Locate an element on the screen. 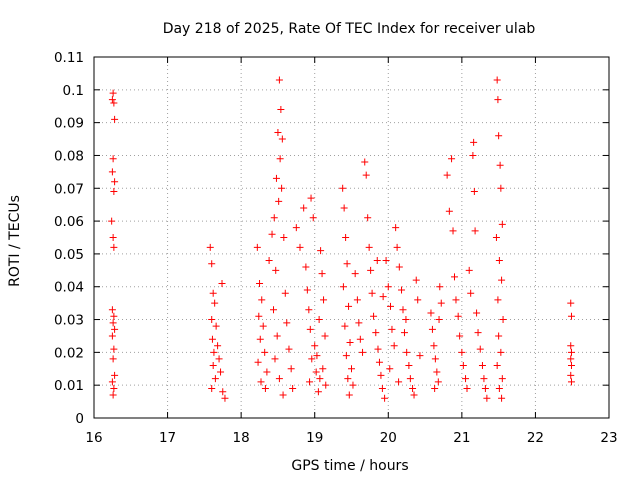  x-tick-label: 20 is located at coordinates (388, 438).